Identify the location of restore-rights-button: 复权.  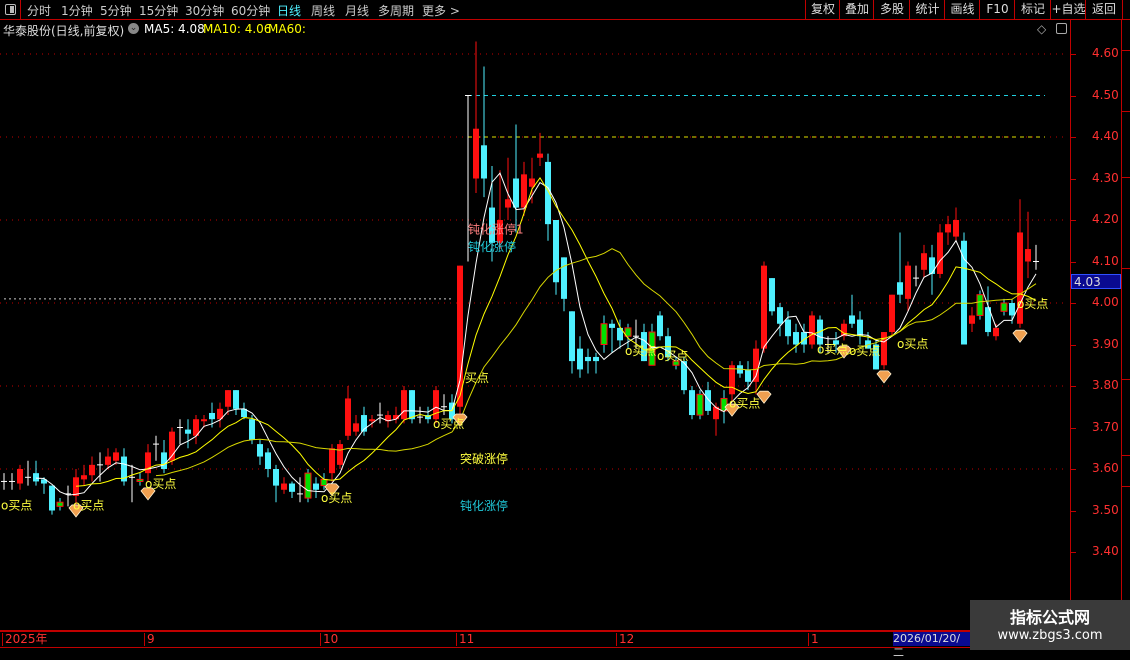
(822, 9).